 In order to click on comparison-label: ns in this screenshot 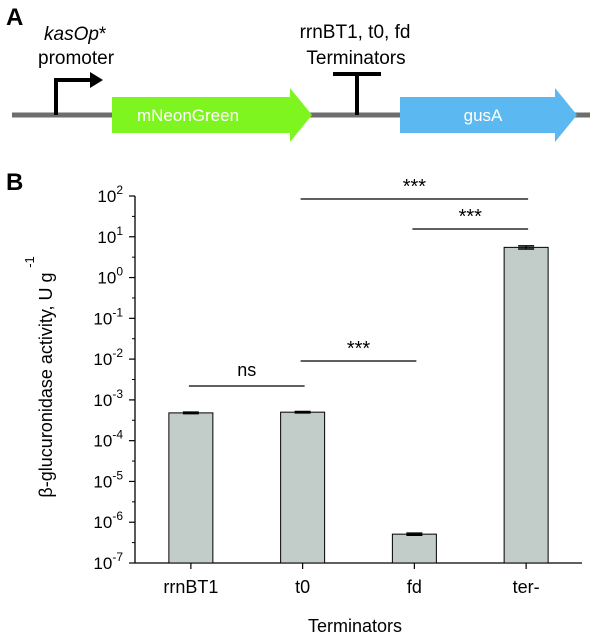, I will do `click(246, 370)`.